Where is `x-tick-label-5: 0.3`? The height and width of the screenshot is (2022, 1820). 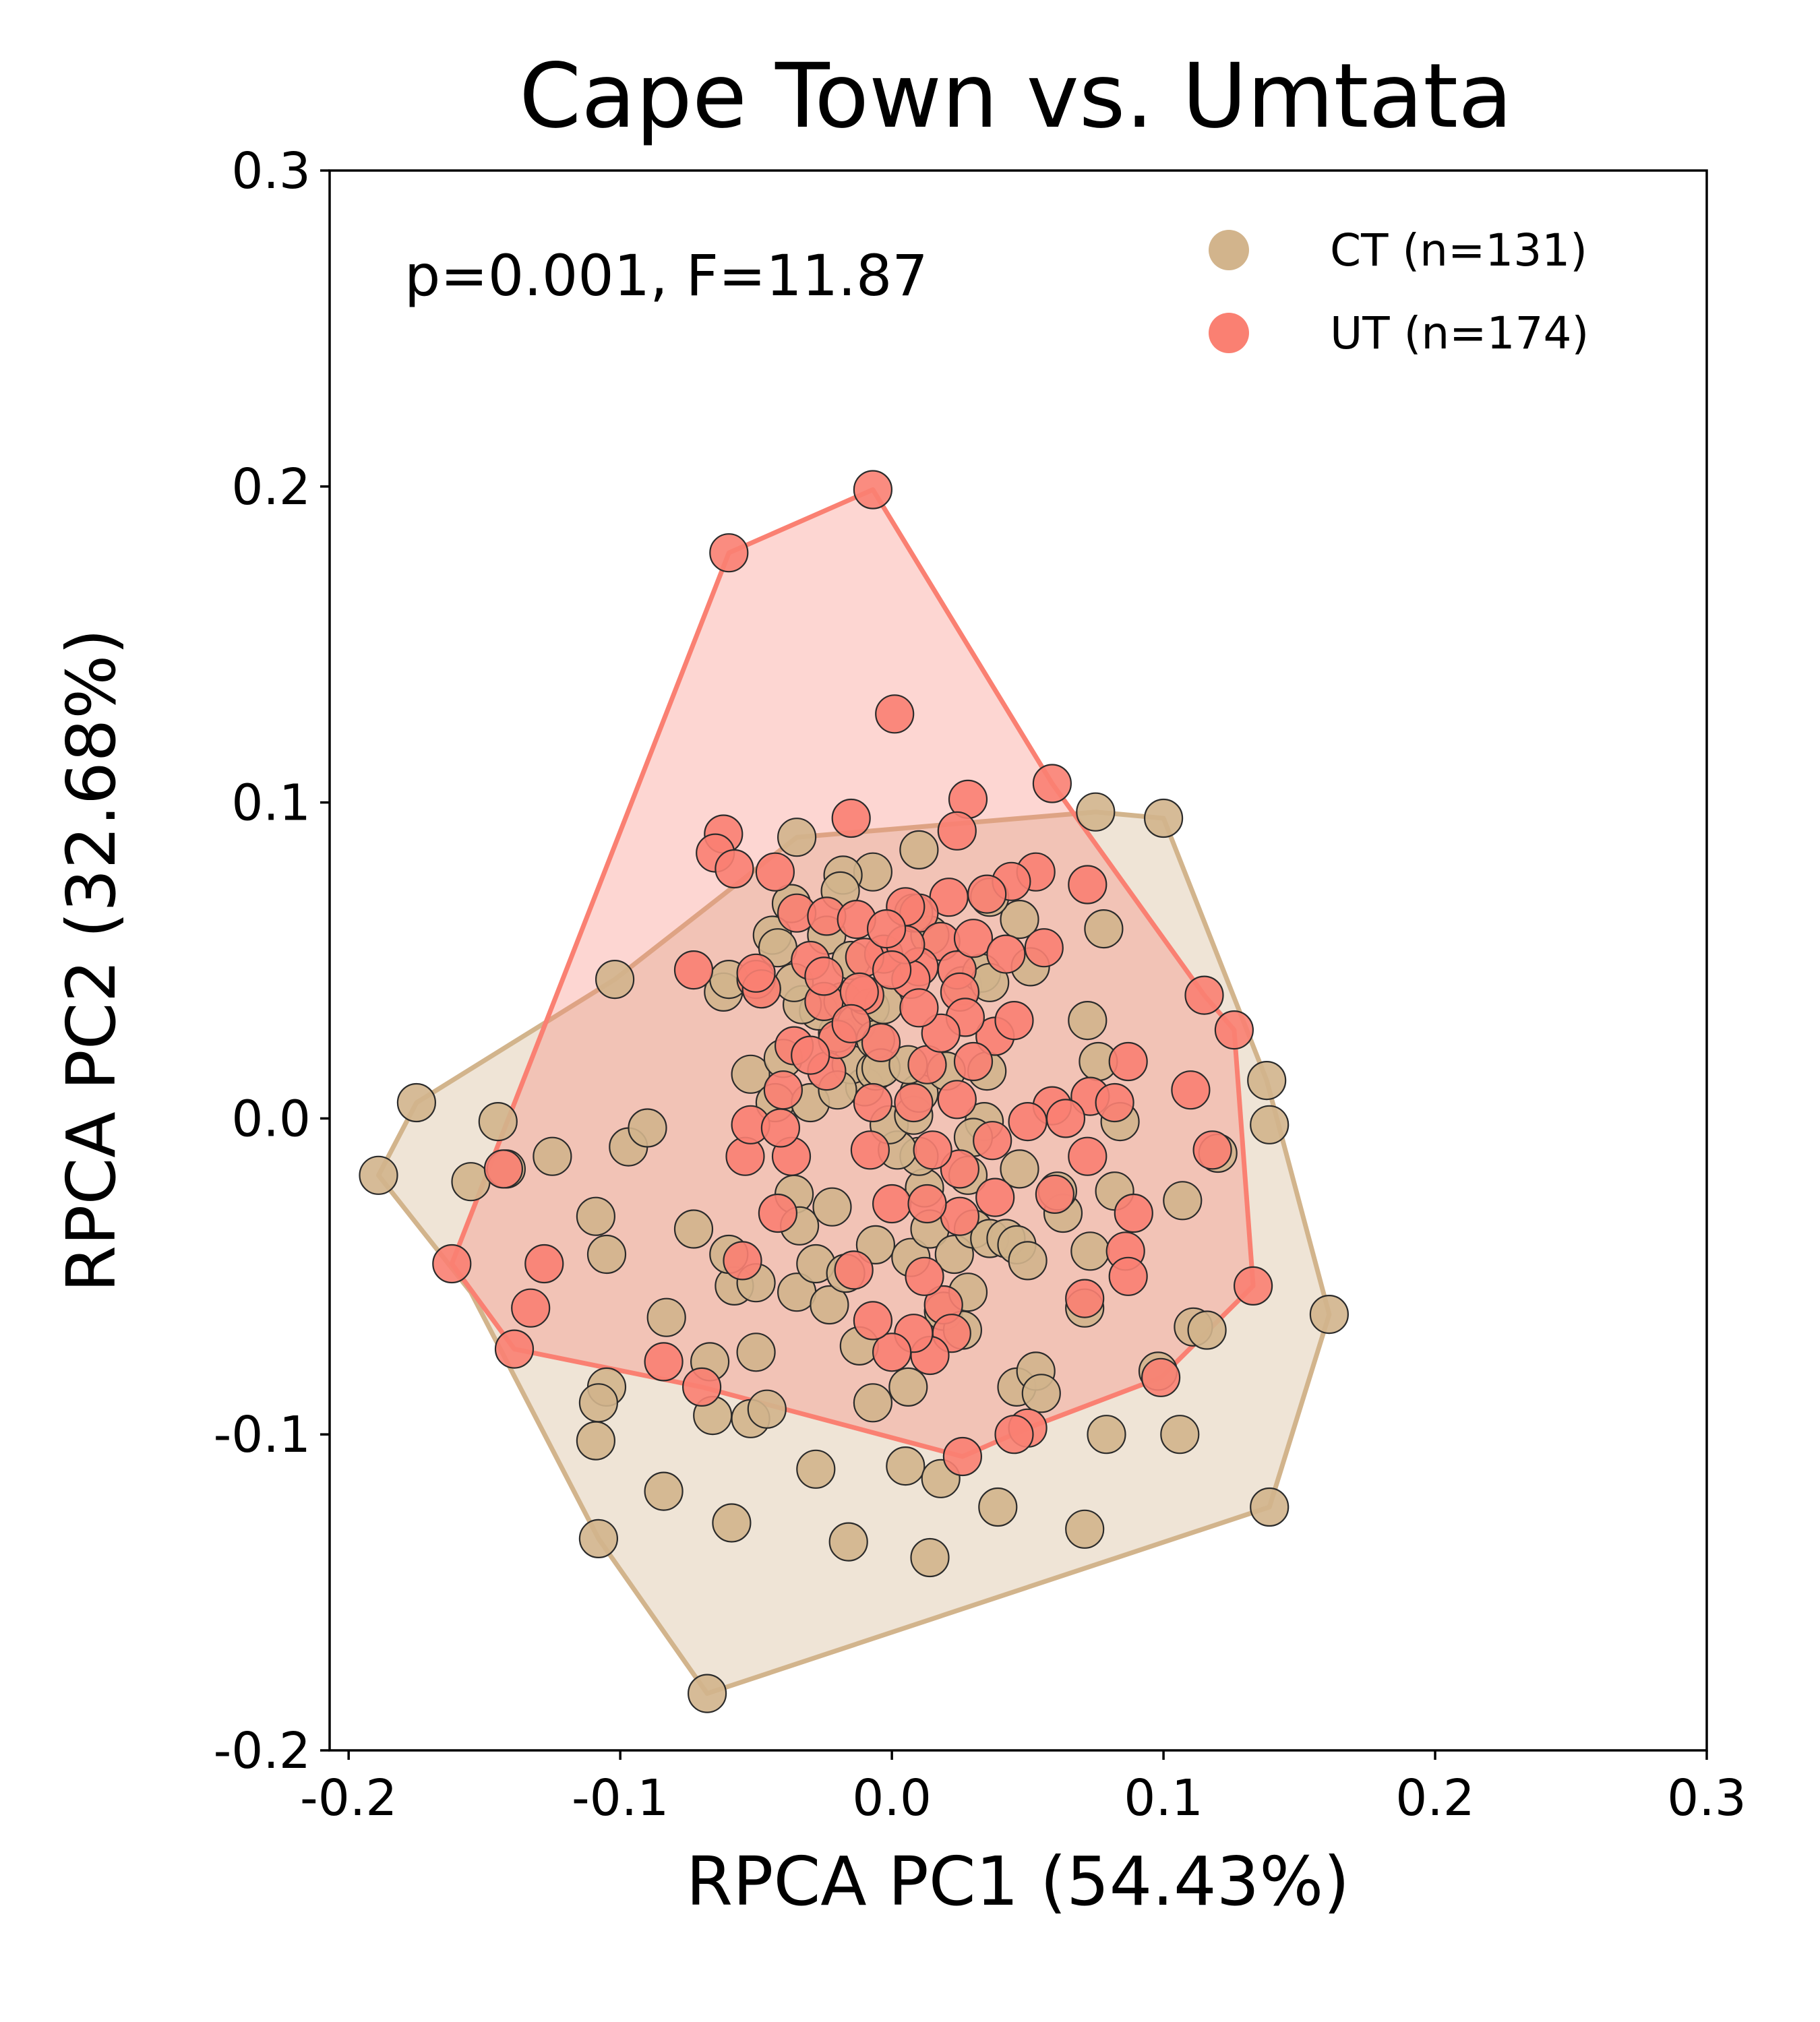
x-tick-label-5: 0.3 is located at coordinates (1707, 1798).